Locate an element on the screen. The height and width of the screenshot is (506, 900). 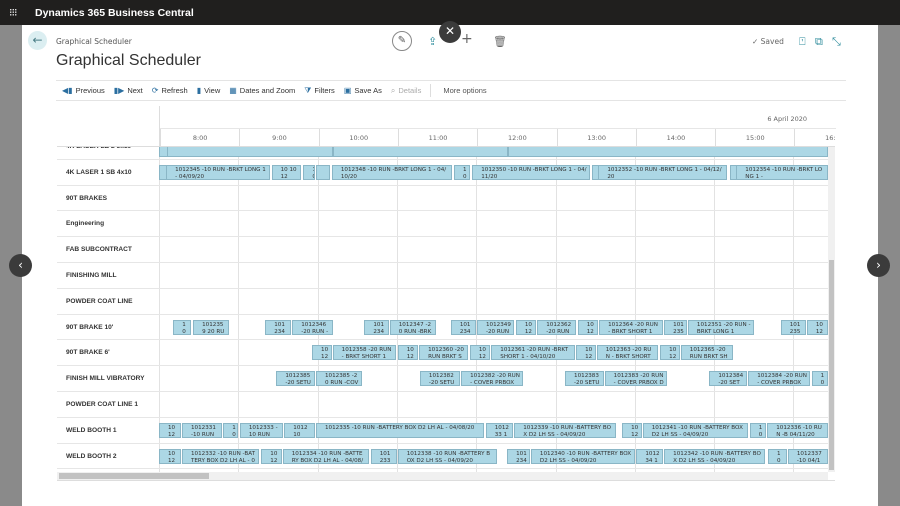
task-bar: 1012364 -20 RUN - BRKT SHORT 1 is located at coordinates (631, 327).